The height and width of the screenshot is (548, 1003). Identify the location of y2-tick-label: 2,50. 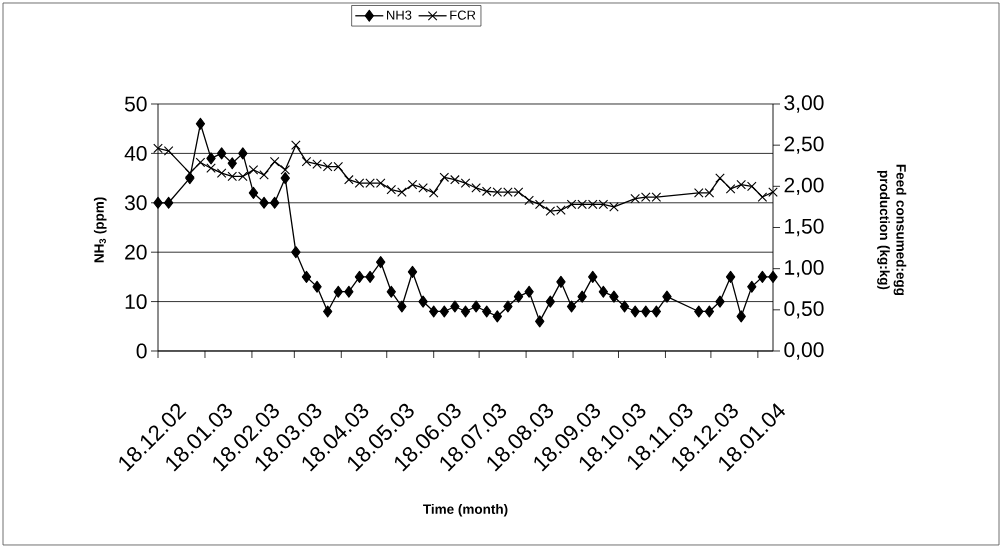
(804, 145).